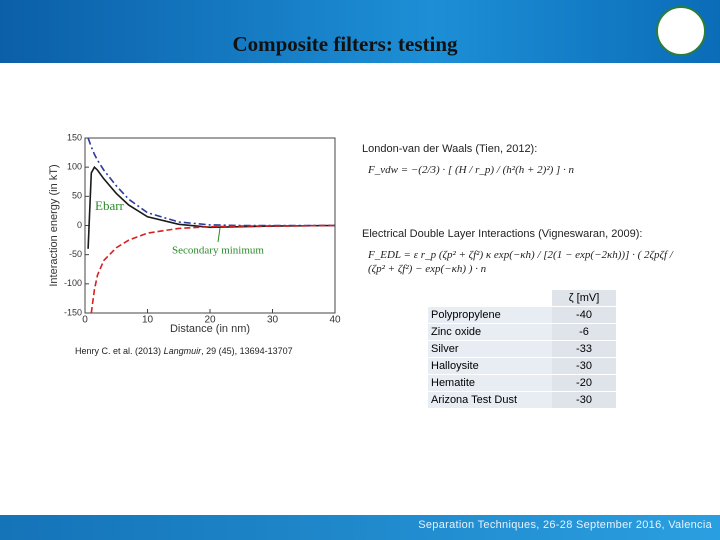  I want to click on citation-journal: Langmuir, so click(182, 351).